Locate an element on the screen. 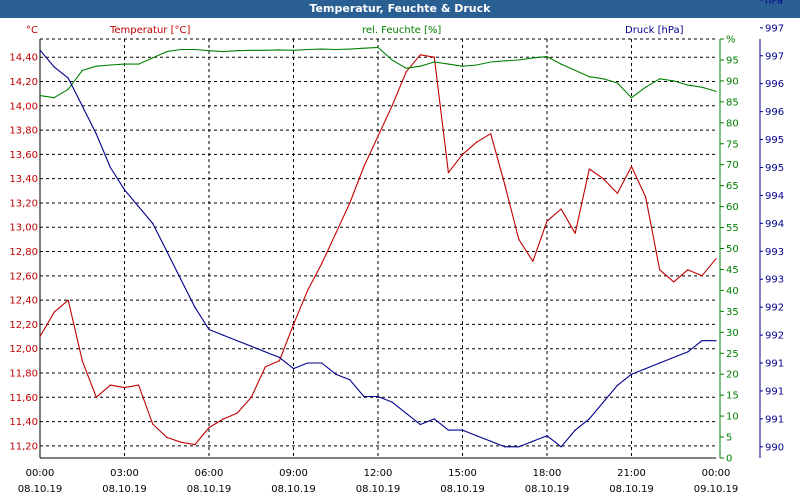 The height and width of the screenshot is (500, 800). humidity-tick-label: 45 is located at coordinates (732, 270).